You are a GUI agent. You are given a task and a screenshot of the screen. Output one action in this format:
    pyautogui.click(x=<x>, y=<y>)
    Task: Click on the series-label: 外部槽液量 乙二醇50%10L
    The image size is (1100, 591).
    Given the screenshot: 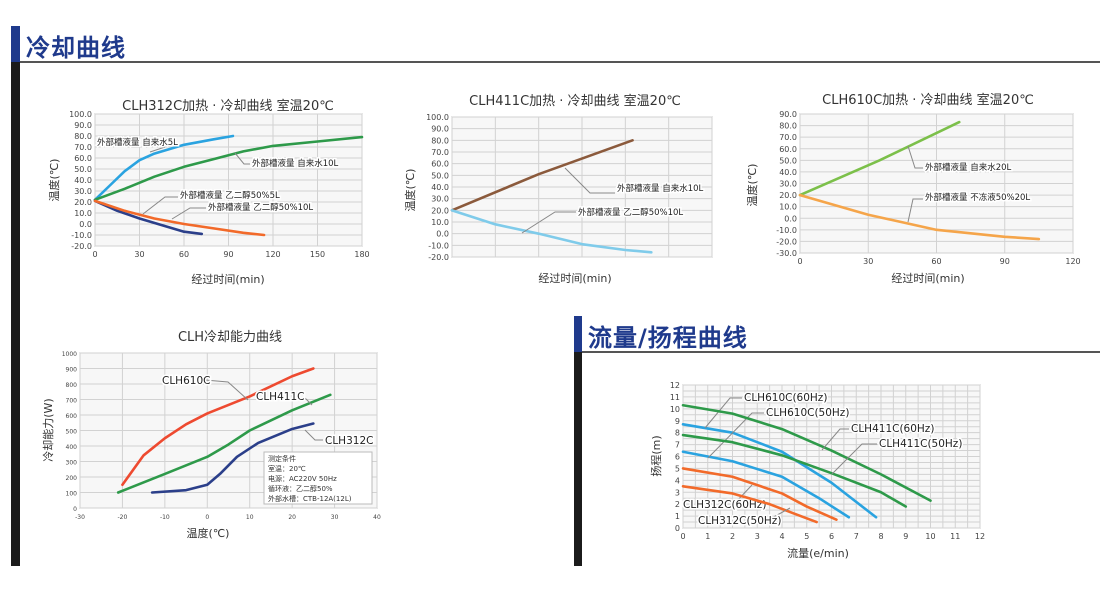 What is the action you would take?
    pyautogui.click(x=630, y=212)
    